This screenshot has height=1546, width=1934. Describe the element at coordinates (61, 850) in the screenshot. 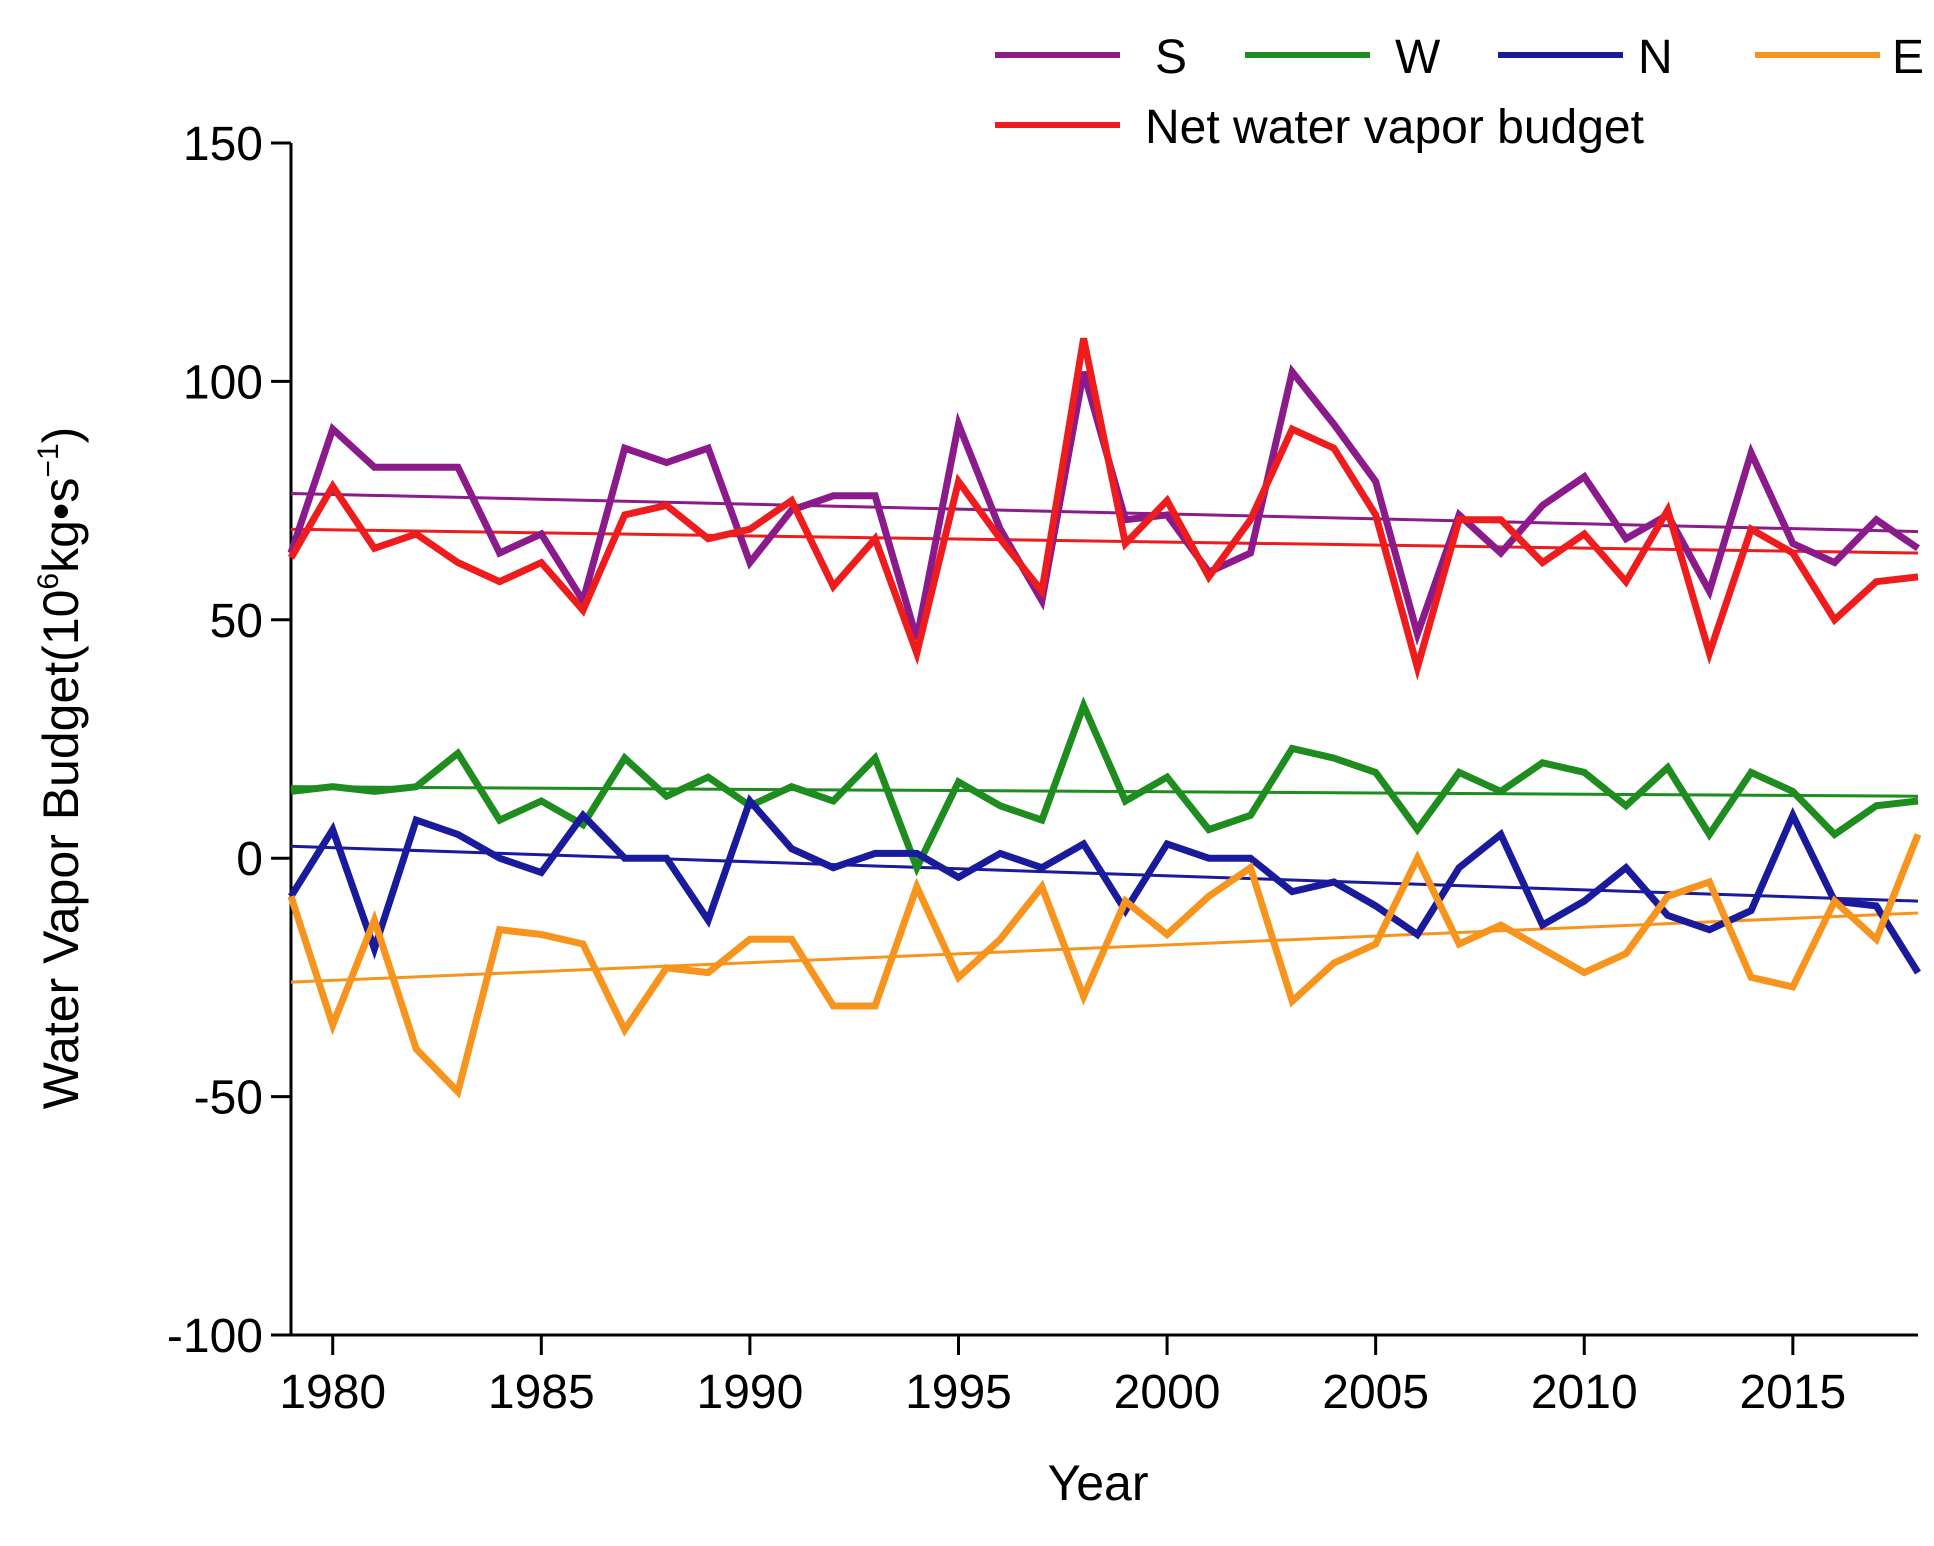

I see `y-axis-title-main: Water Vapor Budget(10` at that location.